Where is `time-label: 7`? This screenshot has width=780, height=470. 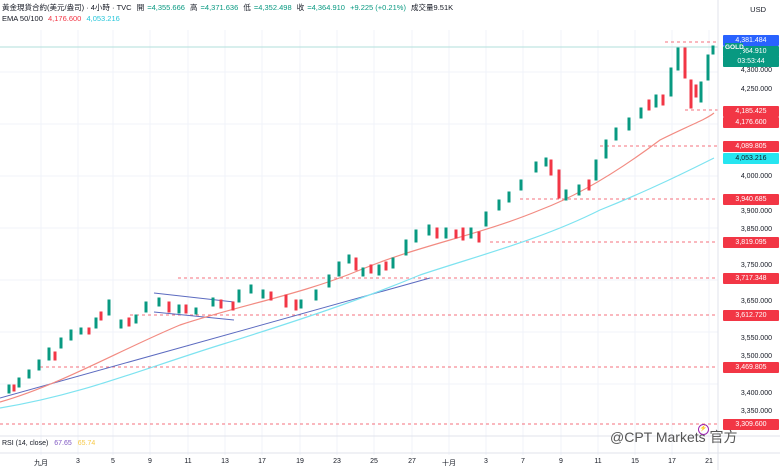 time-label: 7 is located at coordinates (523, 461).